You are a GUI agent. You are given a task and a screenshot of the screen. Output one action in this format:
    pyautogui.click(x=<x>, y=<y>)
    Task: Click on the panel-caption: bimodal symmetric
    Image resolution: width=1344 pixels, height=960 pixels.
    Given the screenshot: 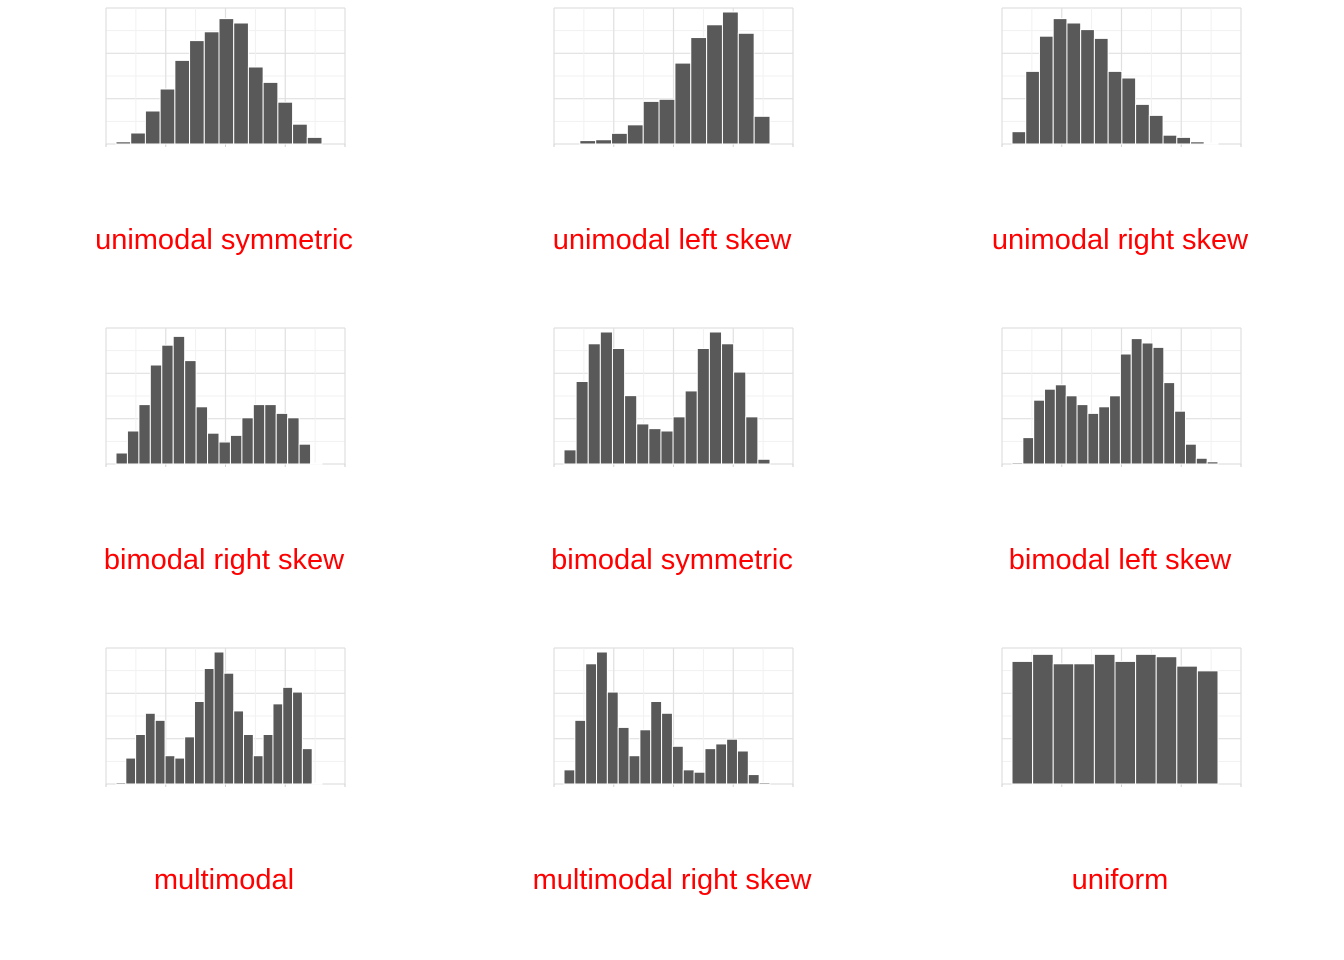 What is the action you would take?
    pyautogui.click(x=672, y=560)
    